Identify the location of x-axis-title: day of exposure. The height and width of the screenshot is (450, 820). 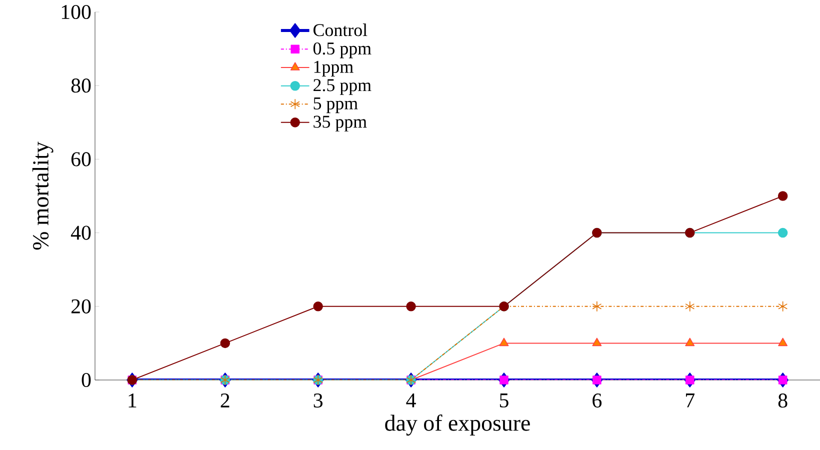
(457, 425).